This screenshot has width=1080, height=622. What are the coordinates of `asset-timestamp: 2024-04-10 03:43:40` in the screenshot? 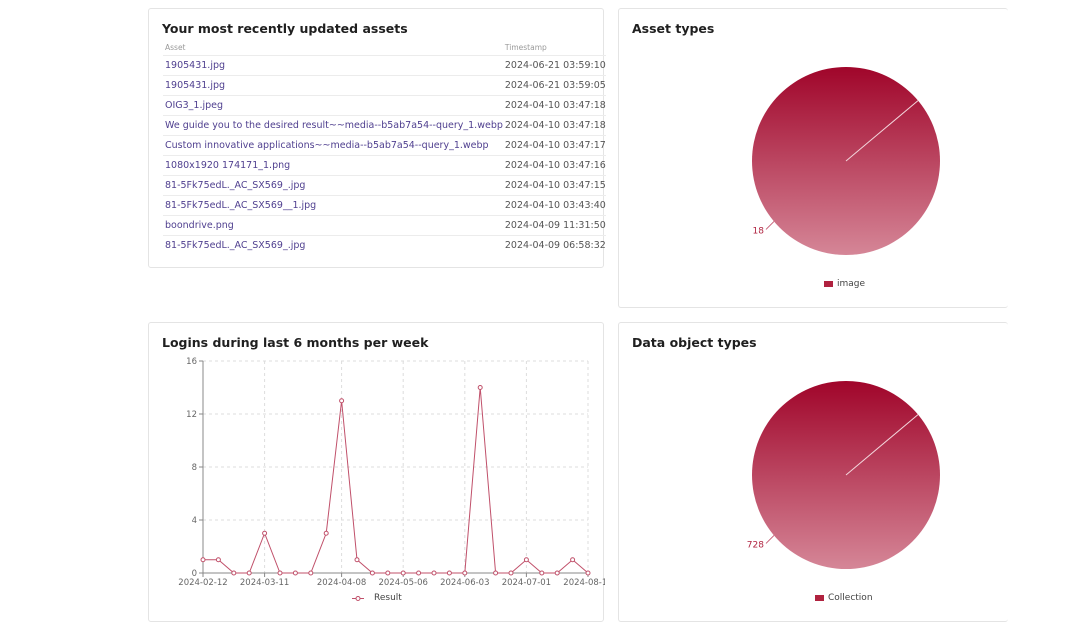 It's located at (554, 205).